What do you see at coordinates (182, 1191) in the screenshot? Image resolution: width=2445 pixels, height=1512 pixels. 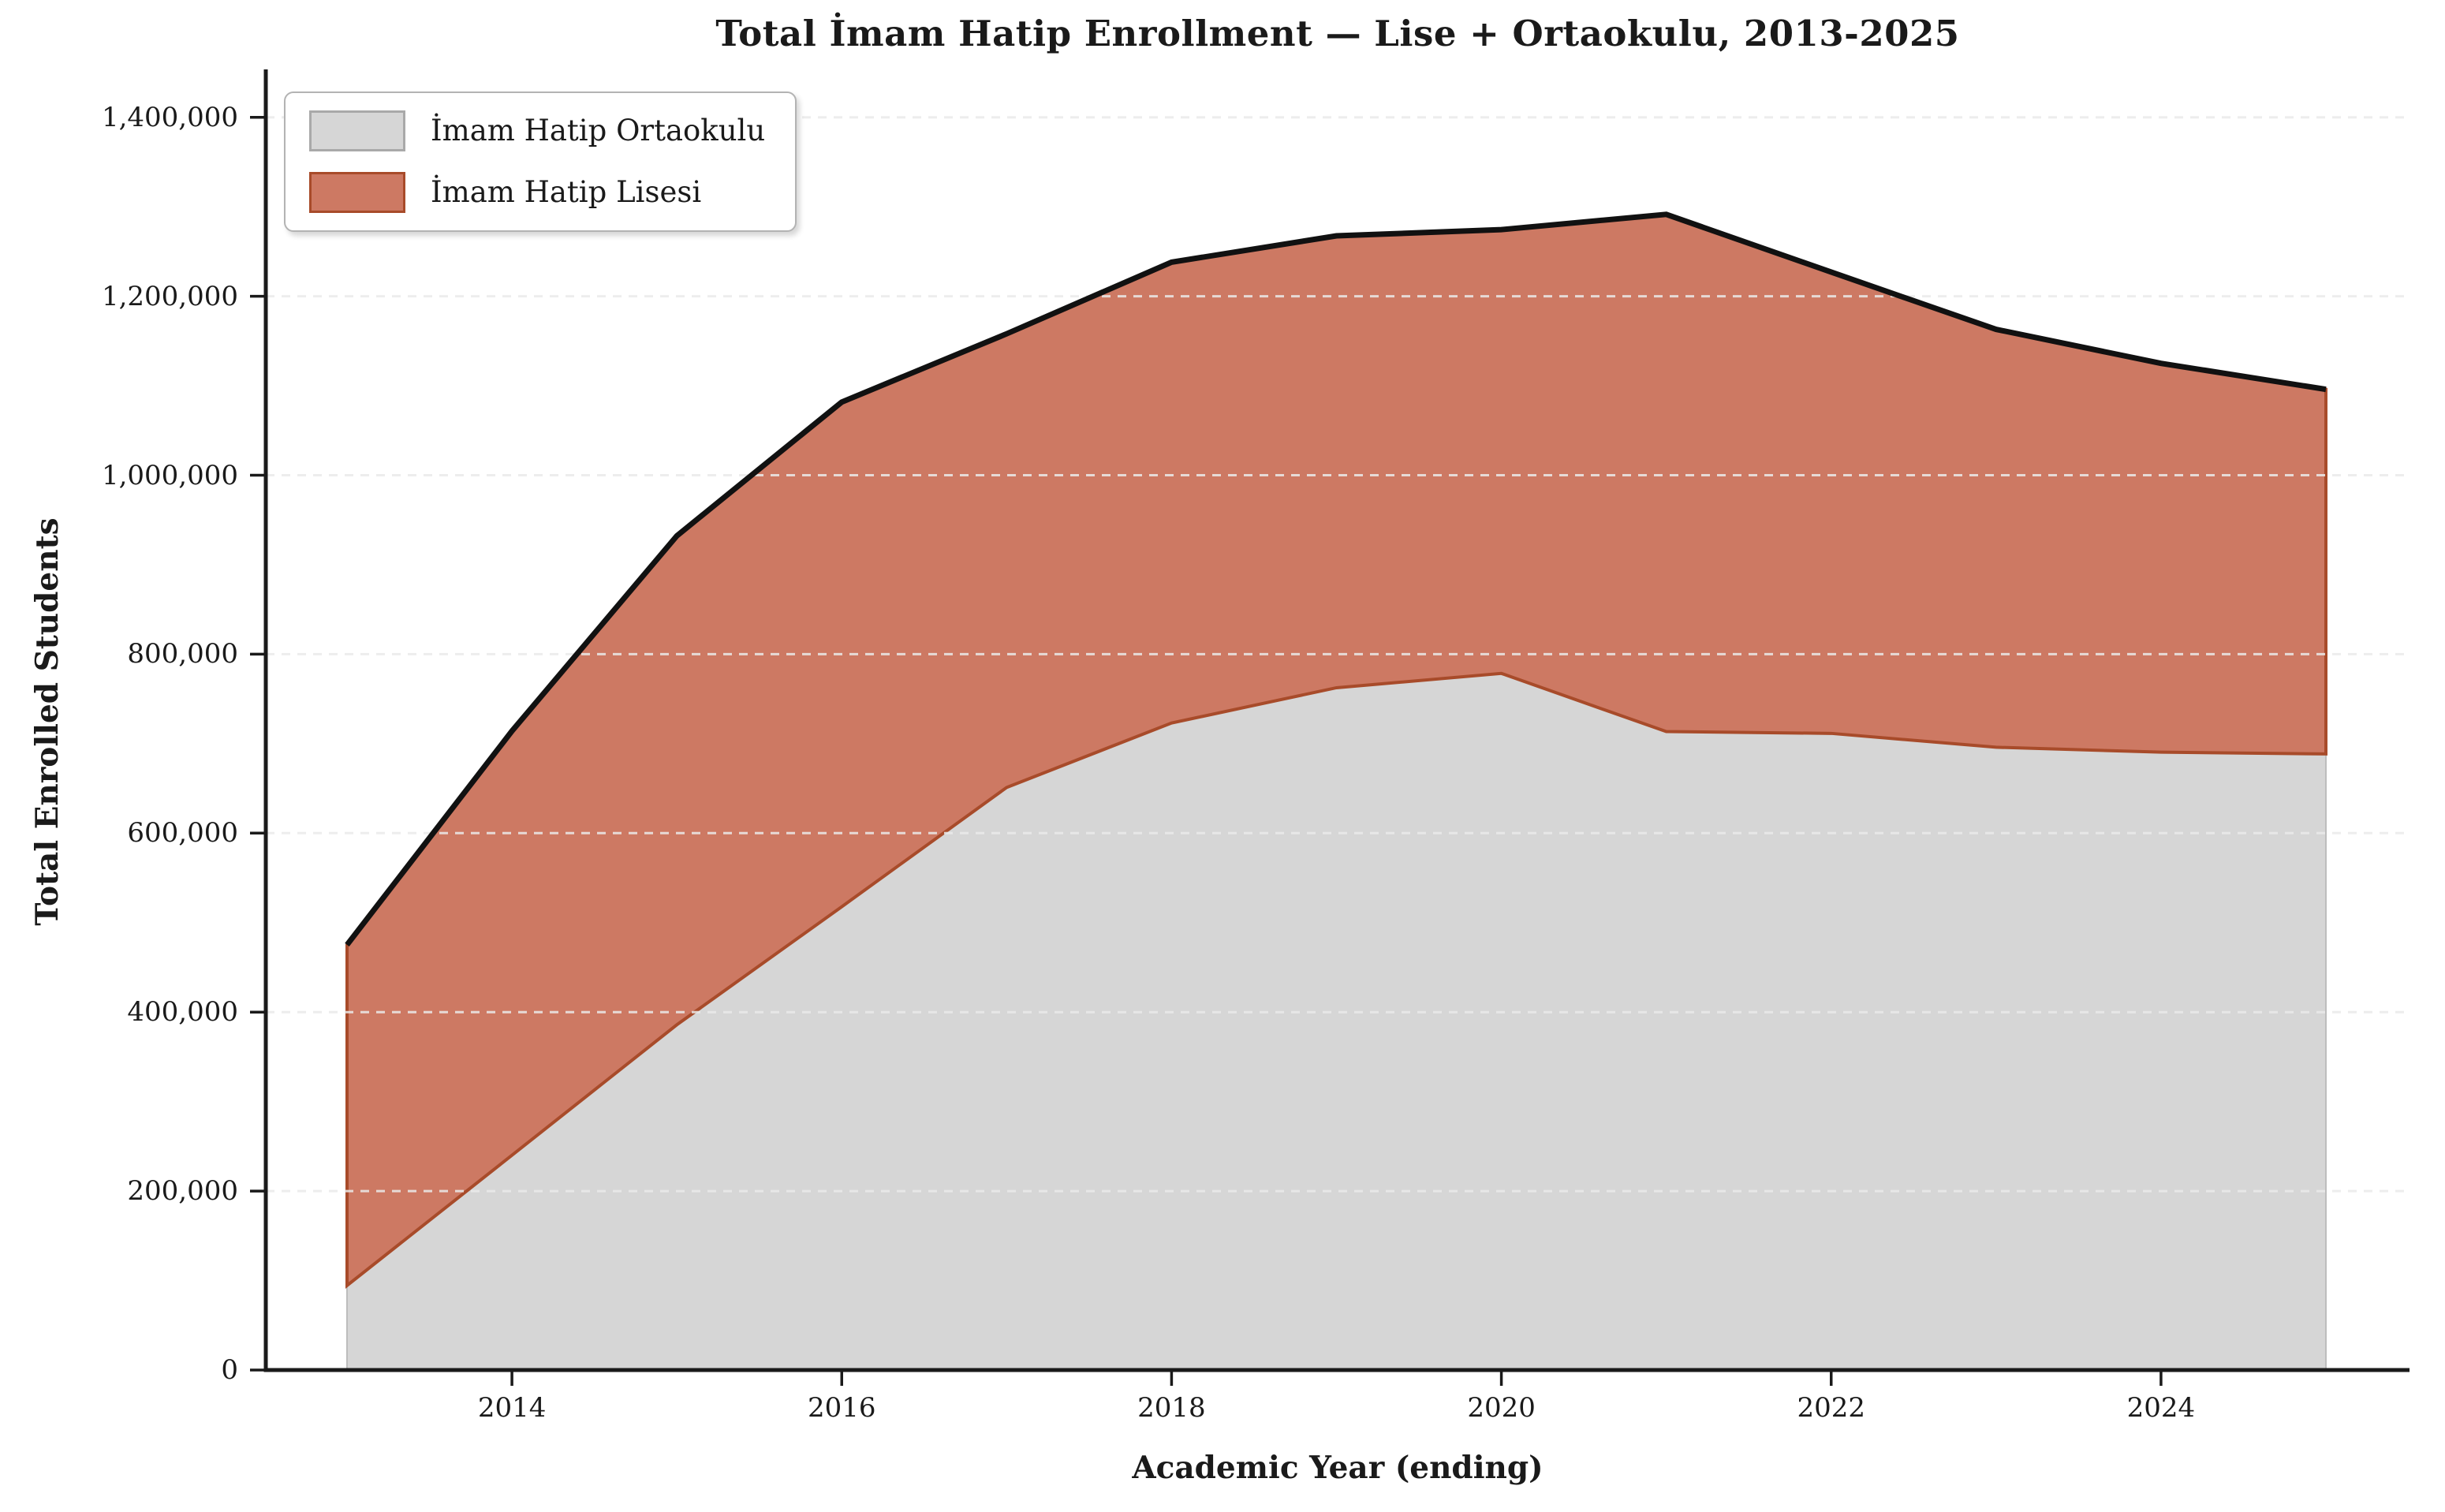 I see `y-tick-label: 200,000` at bounding box center [182, 1191].